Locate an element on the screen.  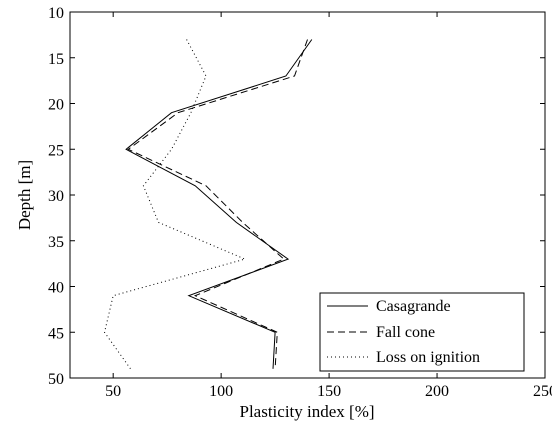
legend-label-fall-cone: Fall cone is located at coordinates (405, 332).